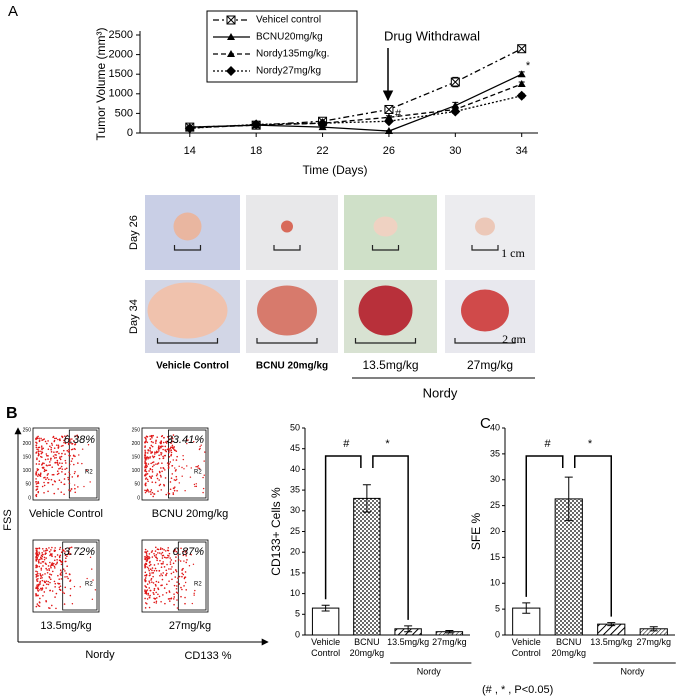 Image resolution: width=685 pixels, height=700 pixels. What do you see at coordinates (28, 485) in the screenshot?
I see `flow-tick-label: 50` at bounding box center [28, 485].